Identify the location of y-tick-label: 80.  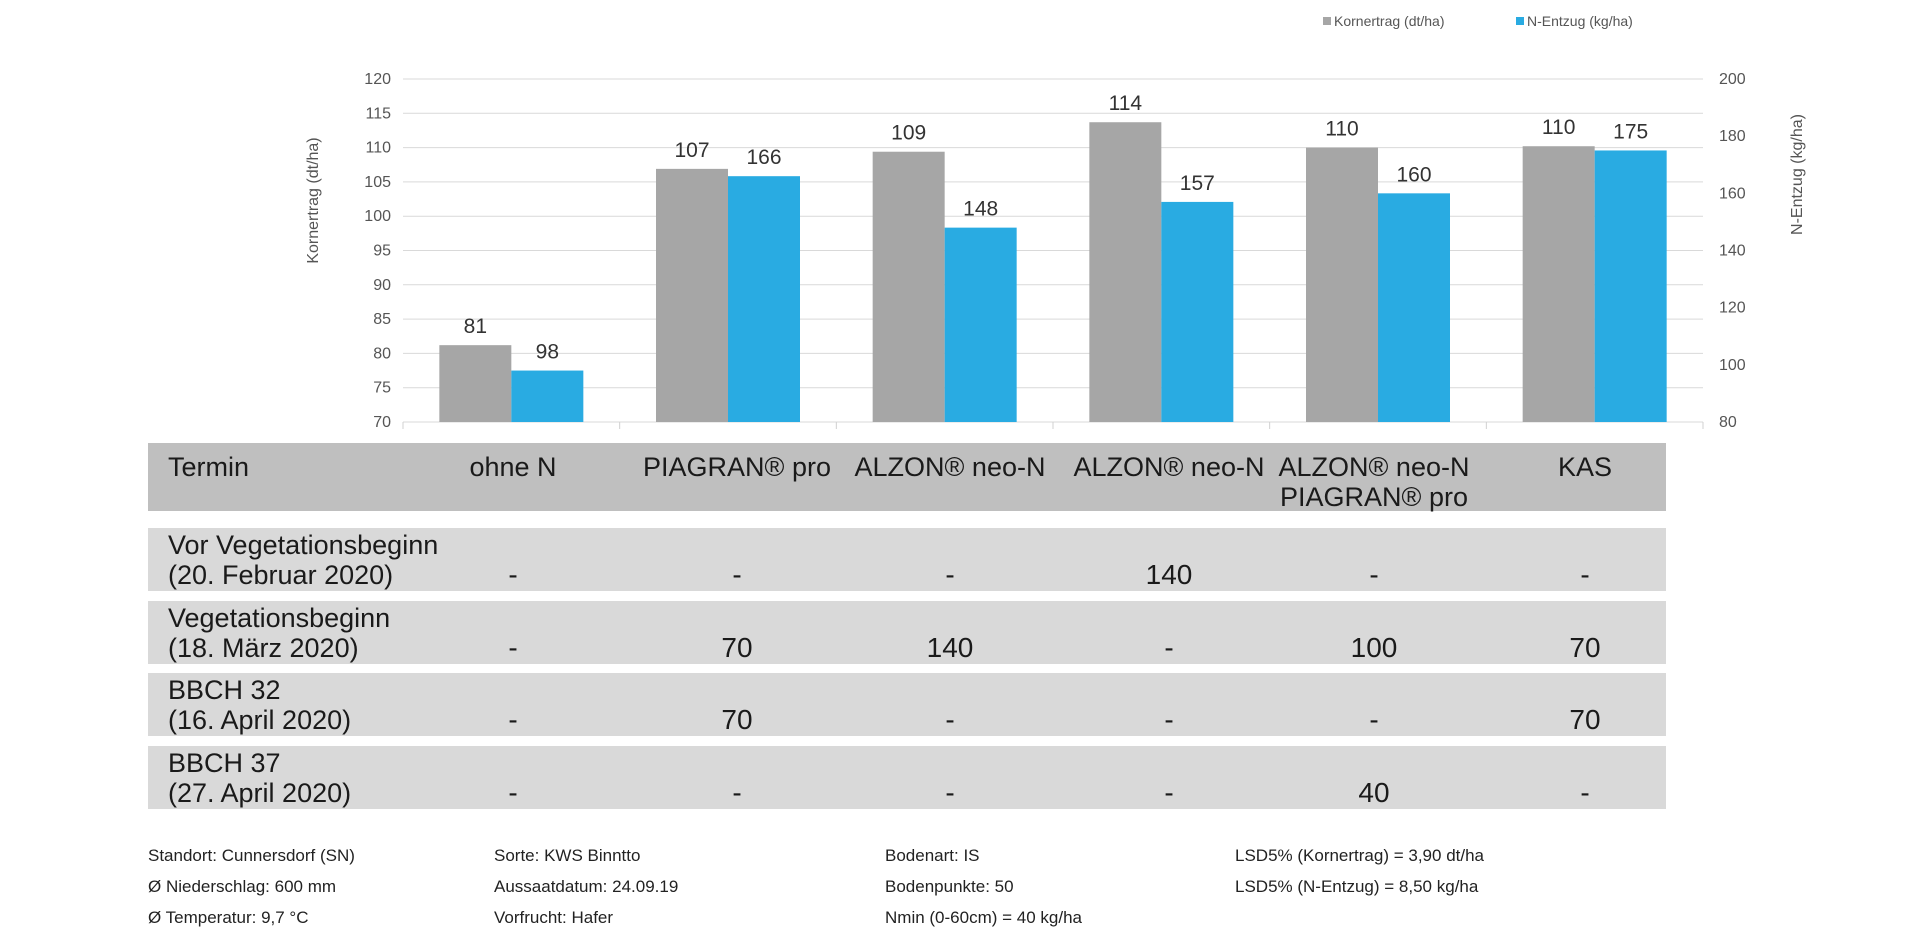
(382, 353).